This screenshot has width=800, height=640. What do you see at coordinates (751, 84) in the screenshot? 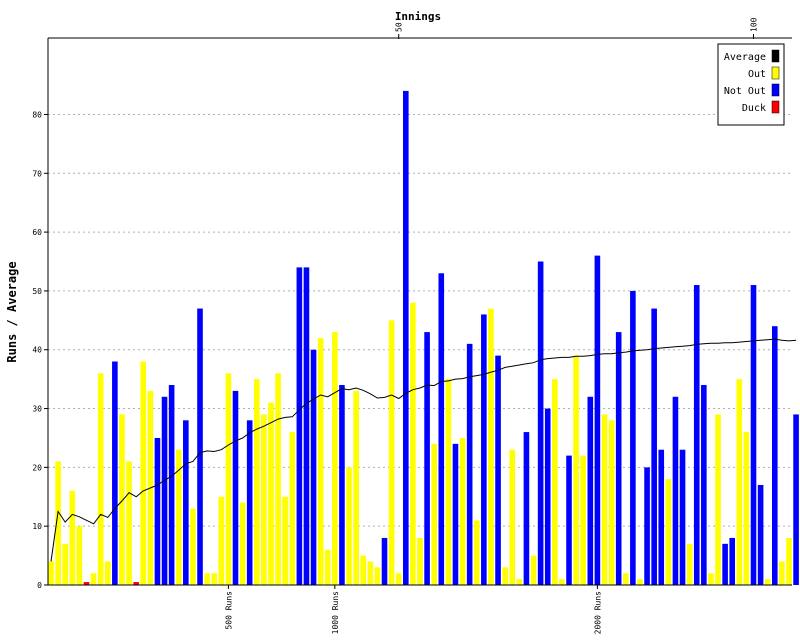
I see `legend: Average Out Not Out Duck` at bounding box center [751, 84].